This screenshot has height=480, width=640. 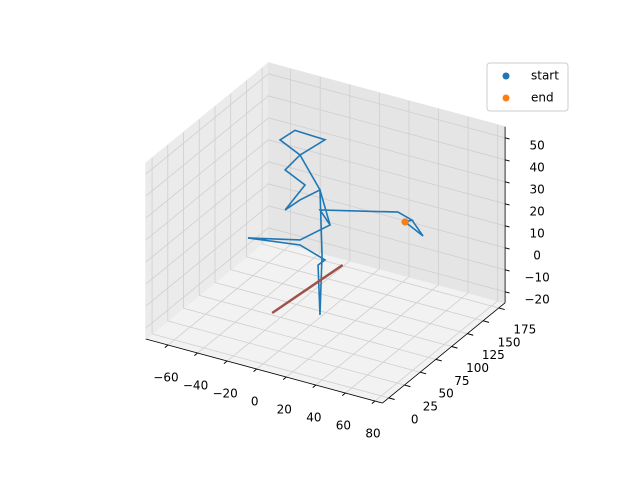 What do you see at coordinates (415, 419) in the screenshot?
I see `y-tick-label: 0` at bounding box center [415, 419].